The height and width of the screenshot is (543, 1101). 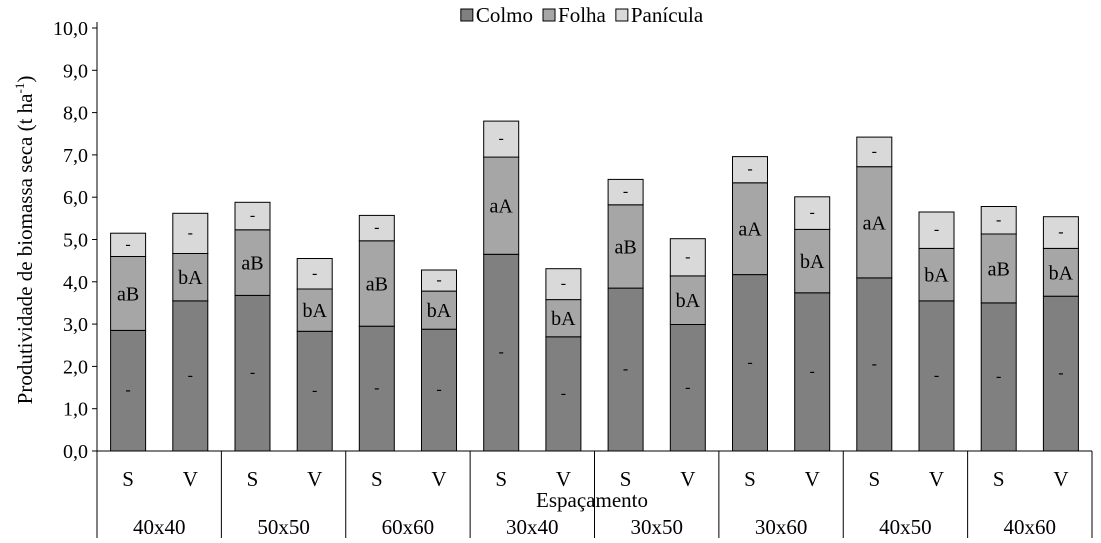 What do you see at coordinates (1060, 232) in the screenshot?
I see `data-label-pan-cula-16: -` at bounding box center [1060, 232].